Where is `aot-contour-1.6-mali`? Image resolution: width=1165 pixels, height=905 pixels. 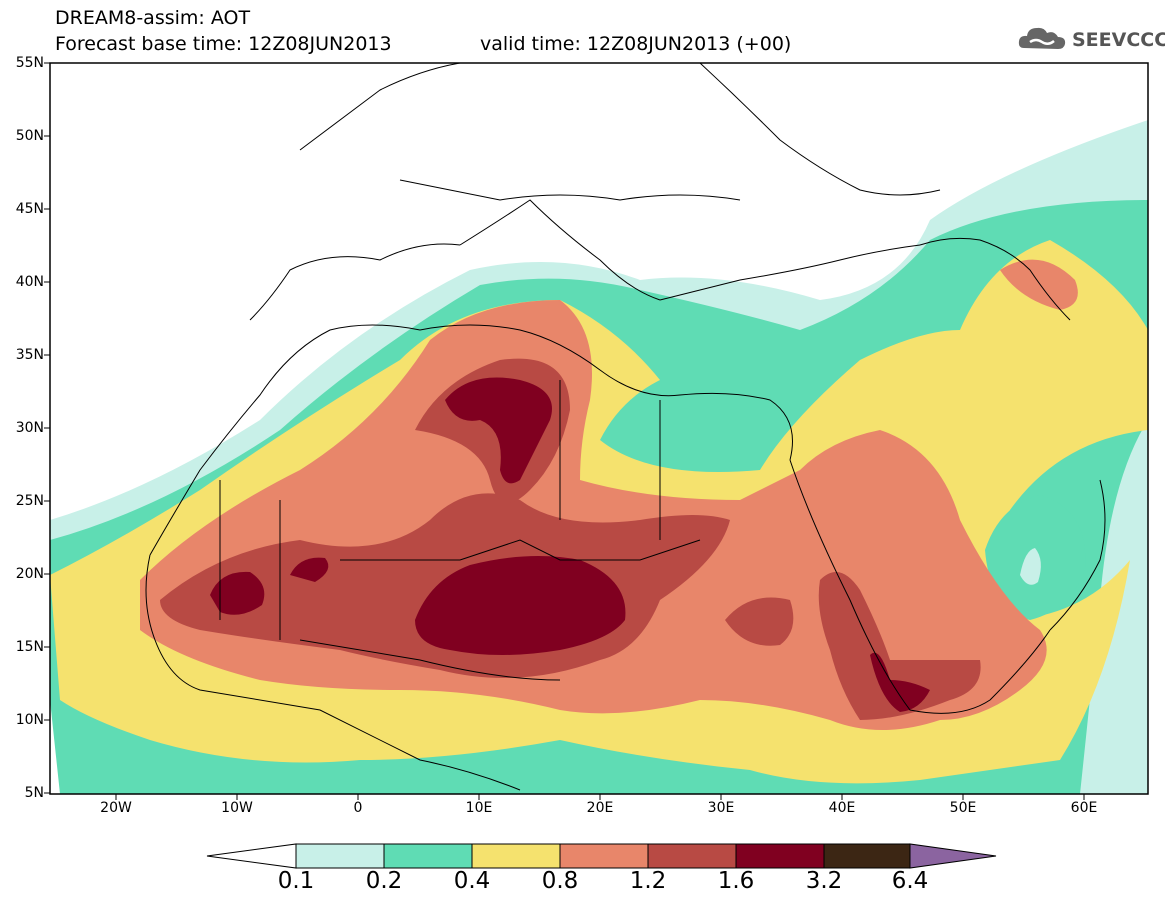
aot-contour-1.6-mali is located at coordinates (237, 593).